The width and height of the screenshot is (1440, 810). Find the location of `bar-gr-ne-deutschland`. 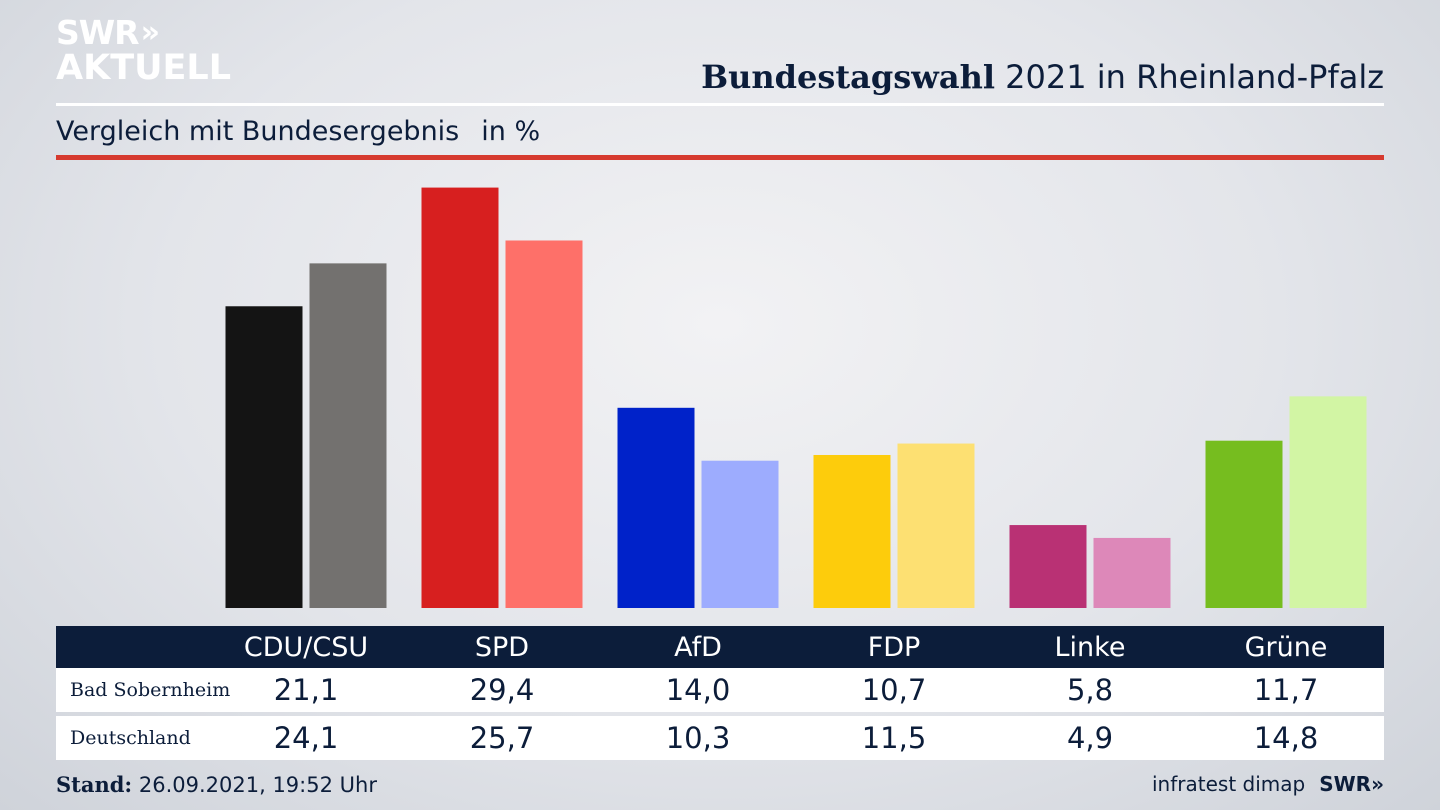

bar-gr-ne-deutschland is located at coordinates (1328, 502).